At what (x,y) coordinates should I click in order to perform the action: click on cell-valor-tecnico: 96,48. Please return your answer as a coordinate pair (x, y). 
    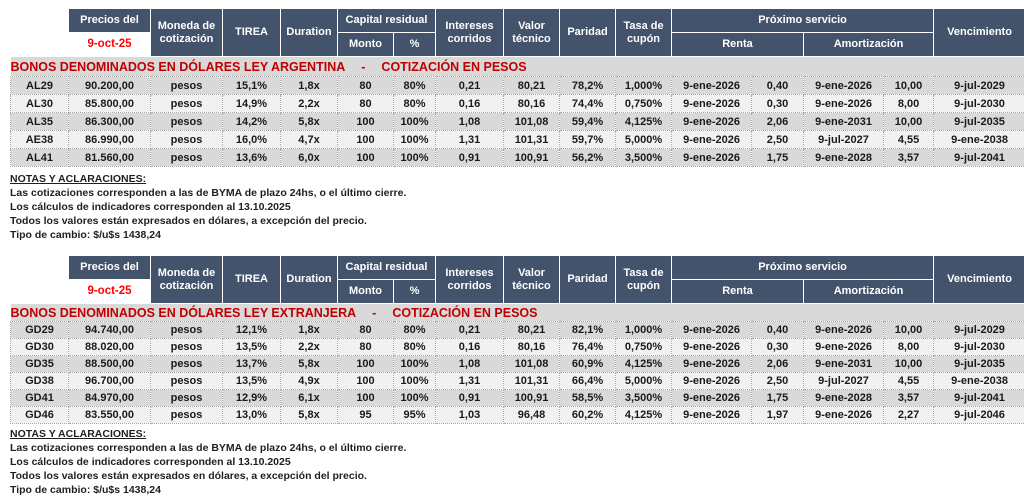
    Looking at the image, I should click on (532, 415).